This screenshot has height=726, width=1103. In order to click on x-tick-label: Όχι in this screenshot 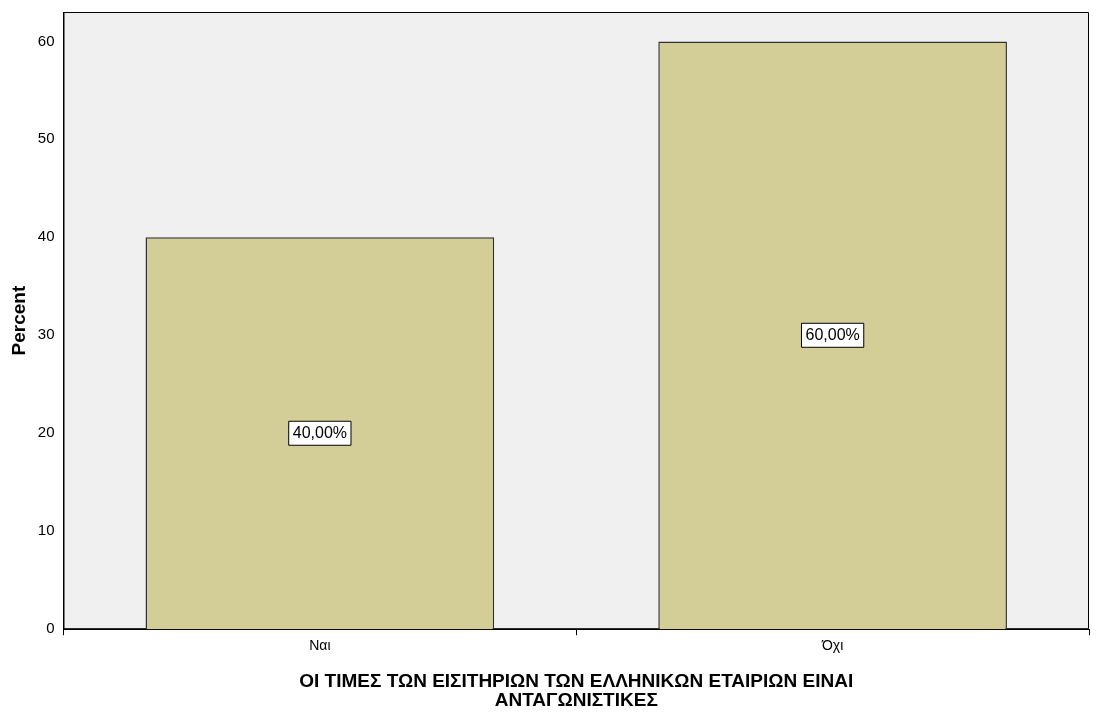, I will do `click(832, 645)`.